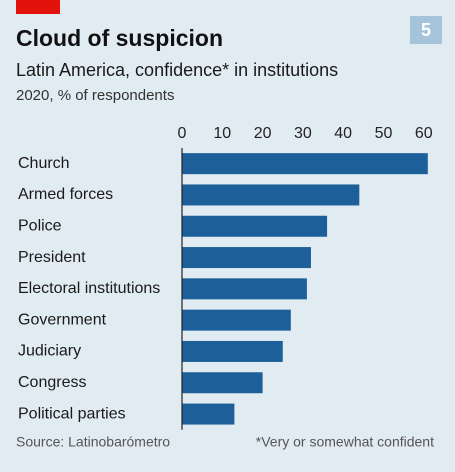  What do you see at coordinates (222, 133) in the screenshot?
I see `x-tick-label: 10` at bounding box center [222, 133].